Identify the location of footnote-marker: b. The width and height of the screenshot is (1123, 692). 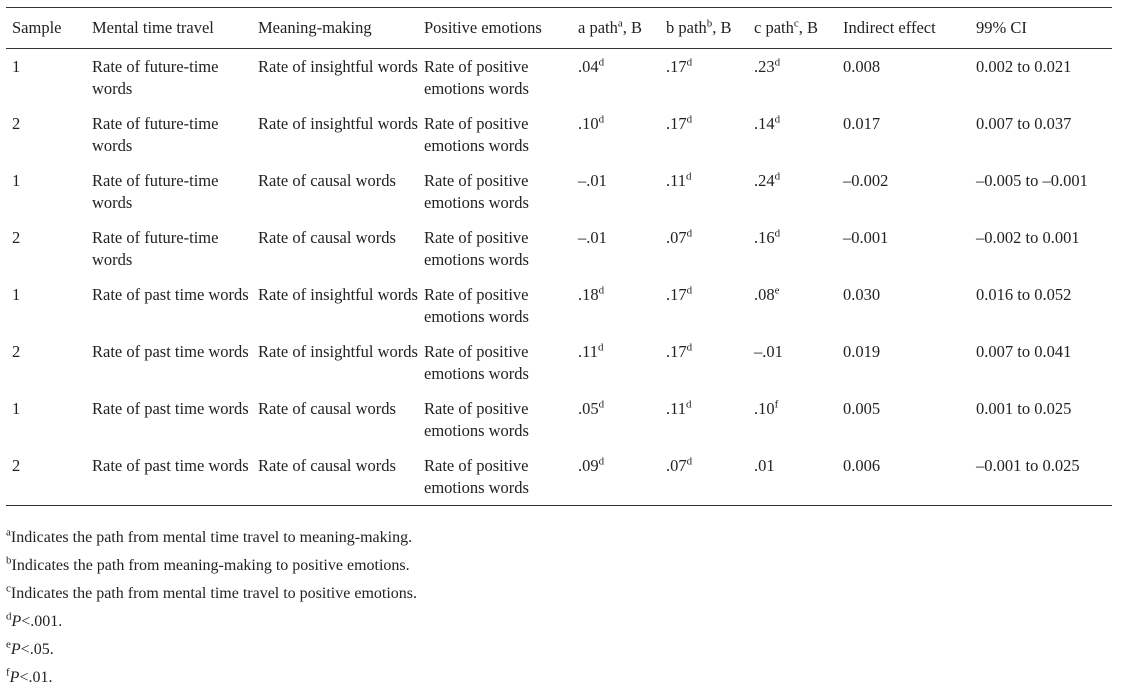
(709, 23).